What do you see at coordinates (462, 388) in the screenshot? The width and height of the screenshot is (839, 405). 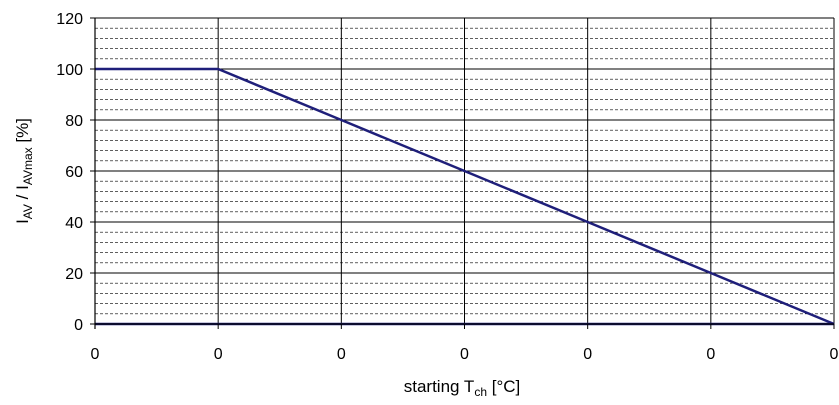 I see `x-axis-title: starting Tch [°C]` at bounding box center [462, 388].